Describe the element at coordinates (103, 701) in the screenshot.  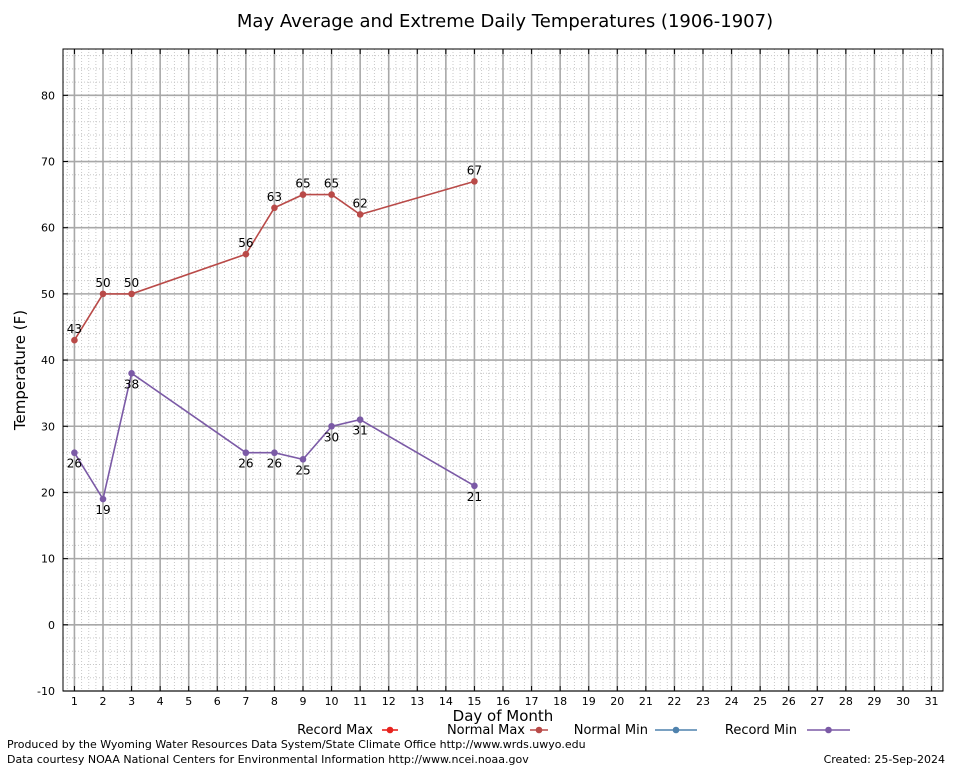
I see `x-tick-label: 2` at that location.